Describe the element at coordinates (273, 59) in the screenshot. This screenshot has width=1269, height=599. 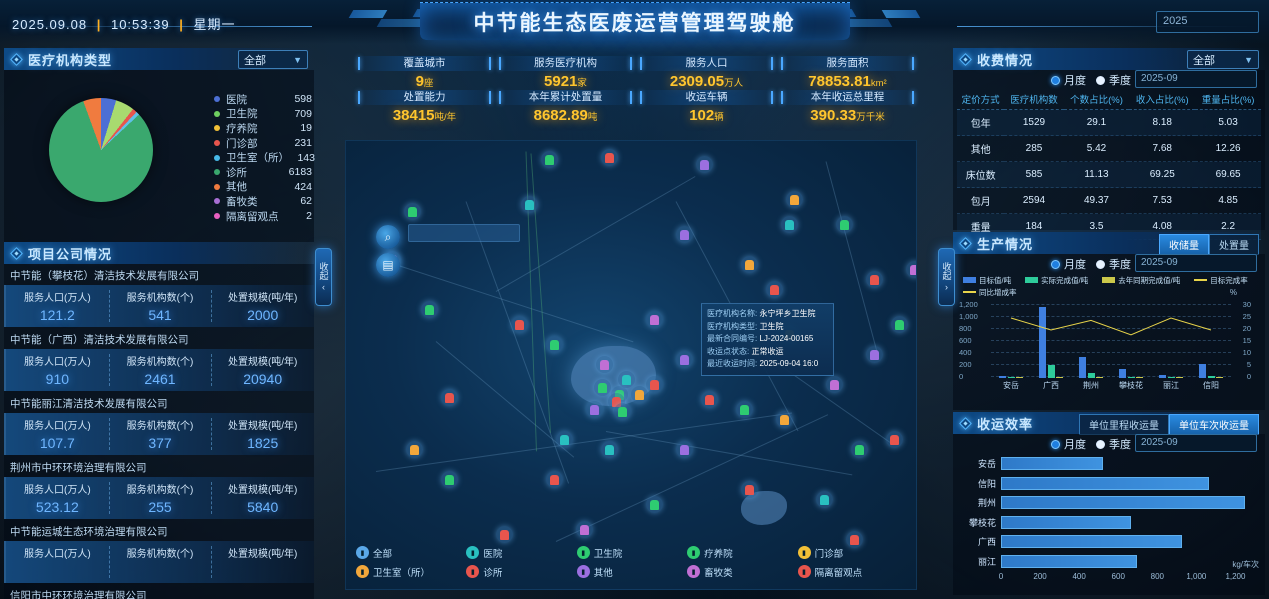
I see `institution-type-filter: 全部 ▼` at that location.